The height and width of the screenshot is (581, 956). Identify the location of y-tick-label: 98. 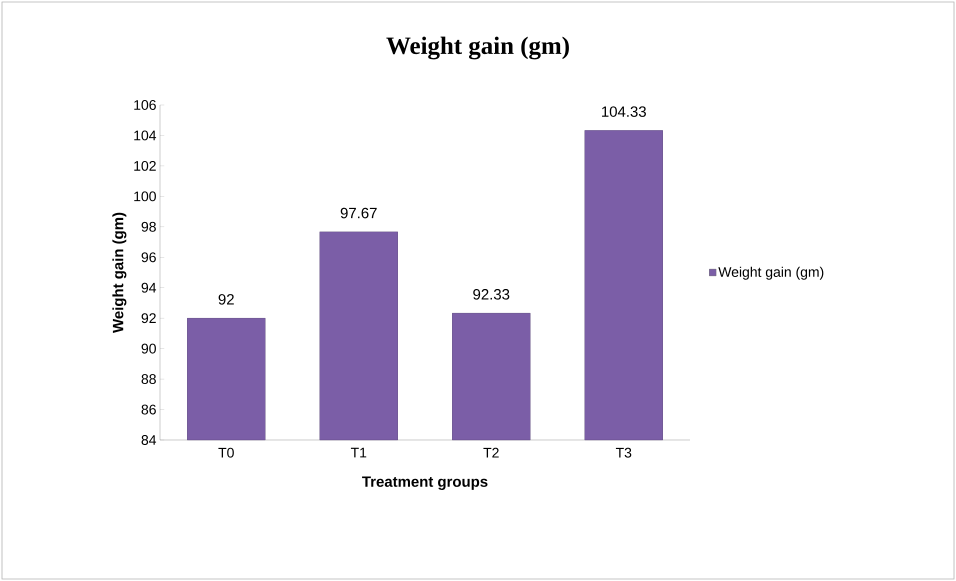
(149, 227).